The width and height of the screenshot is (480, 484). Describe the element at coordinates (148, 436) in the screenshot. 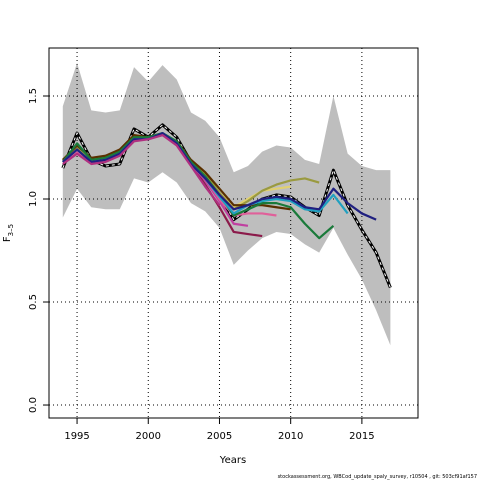

I see `x-tick-label: 2000` at that location.